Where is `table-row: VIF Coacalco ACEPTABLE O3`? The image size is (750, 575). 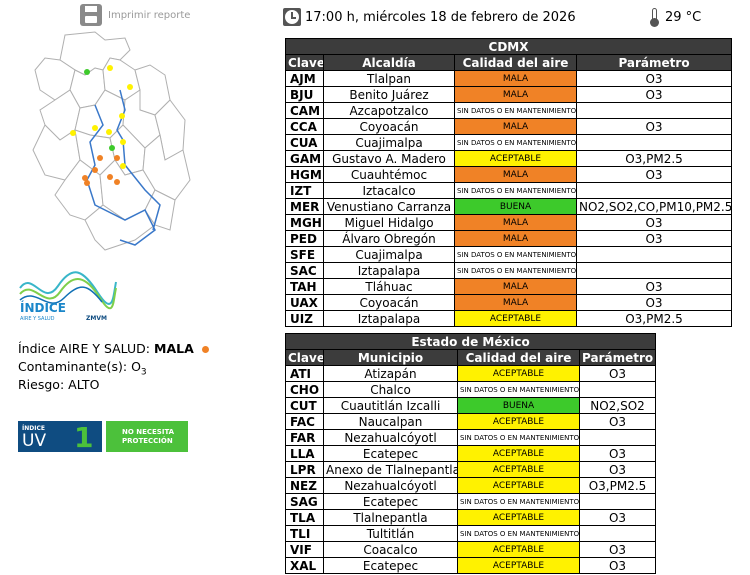
table-row: VIF Coacalco ACEPTABLE O3 is located at coordinates (471, 549).